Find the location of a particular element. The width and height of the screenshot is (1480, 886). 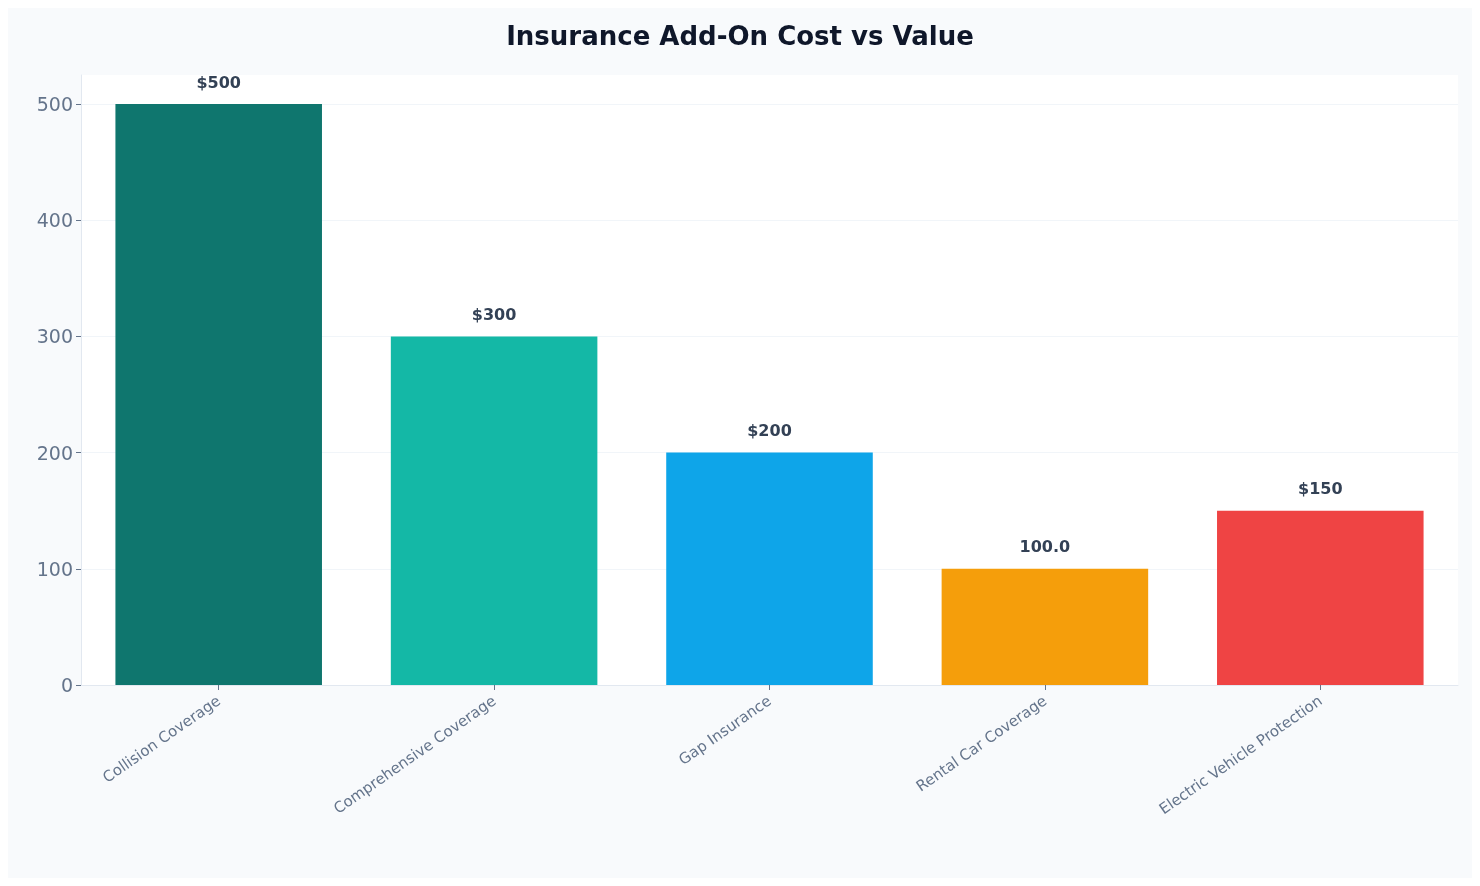

data-label: 100.0 is located at coordinates (1045, 547).